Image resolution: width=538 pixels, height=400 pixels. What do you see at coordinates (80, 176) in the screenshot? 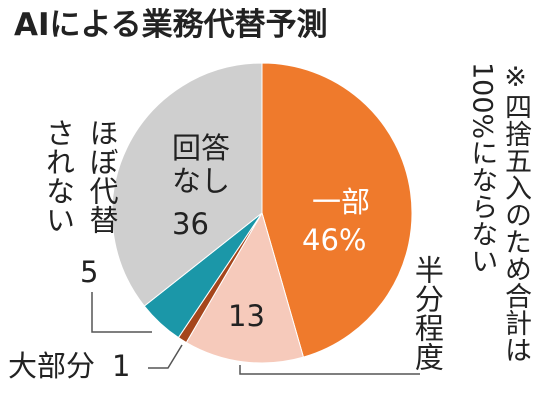
I see `slice-label: ほぼ代替されない` at bounding box center [80, 176].